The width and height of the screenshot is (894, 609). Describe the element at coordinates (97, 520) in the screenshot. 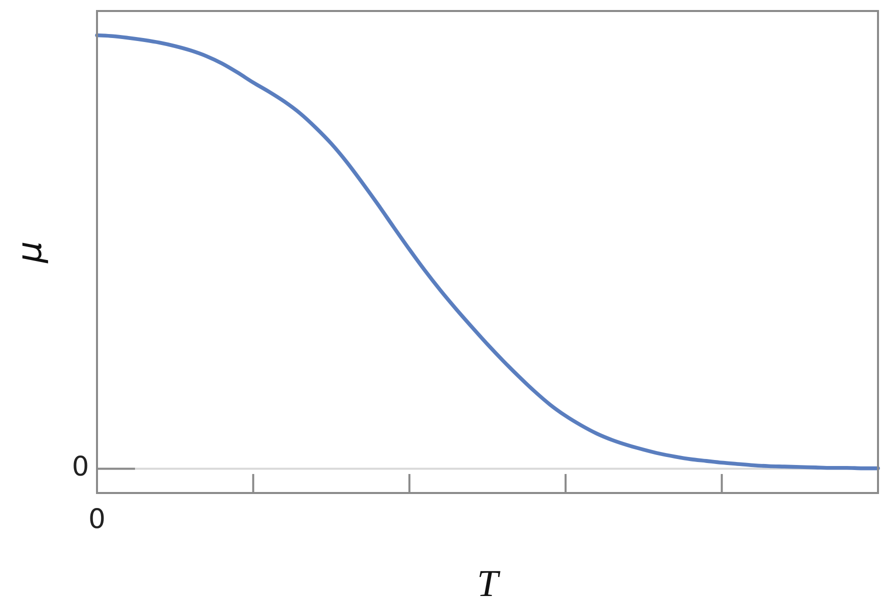

I see `text: 0` at that location.